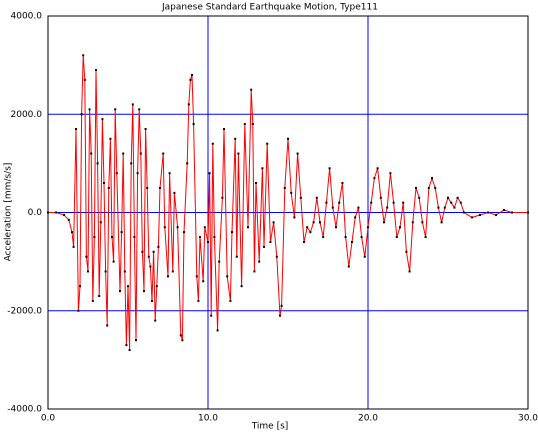  I want to click on y-tick-label: 0.0, so click(35, 213).